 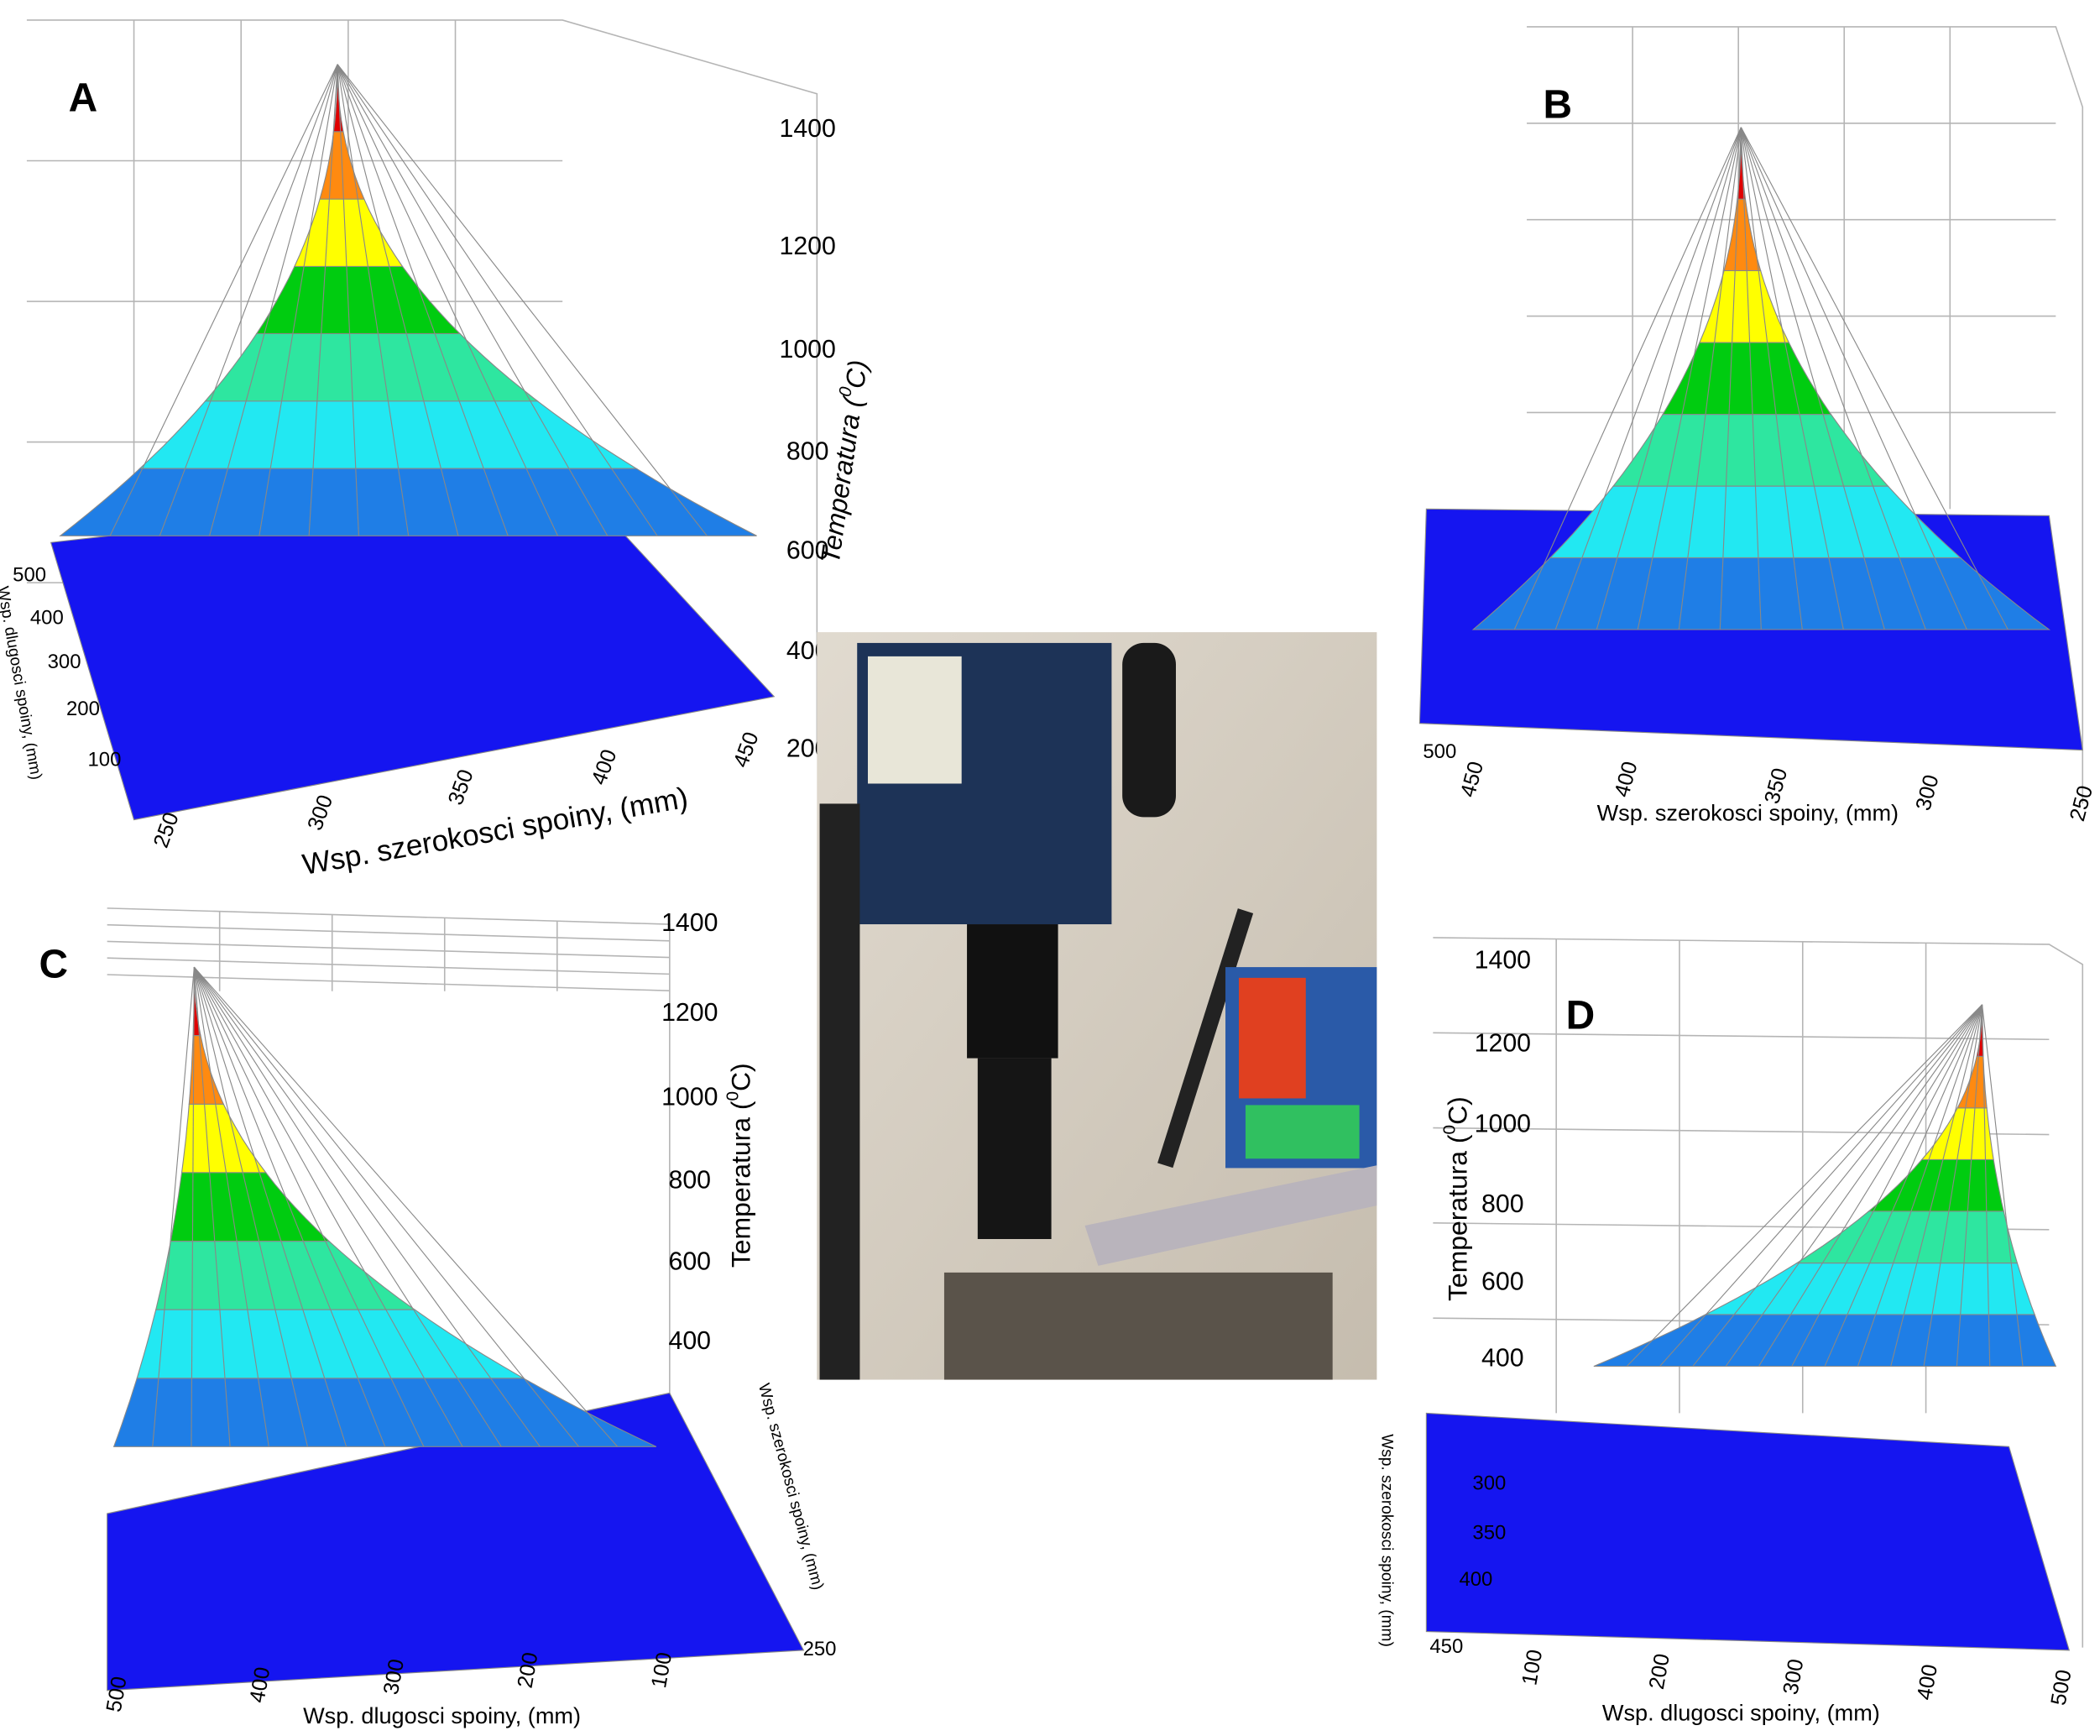 What do you see at coordinates (1748, 1531) in the screenshot?
I see `surface-plateau` at bounding box center [1748, 1531].